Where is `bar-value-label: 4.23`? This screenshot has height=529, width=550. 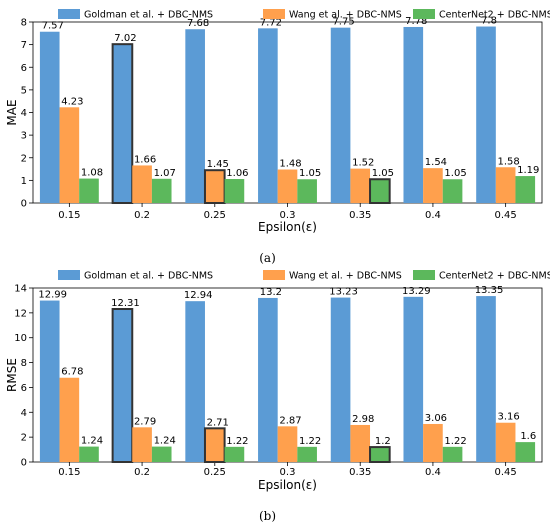
bar-value-label: 4.23 is located at coordinates (72, 101).